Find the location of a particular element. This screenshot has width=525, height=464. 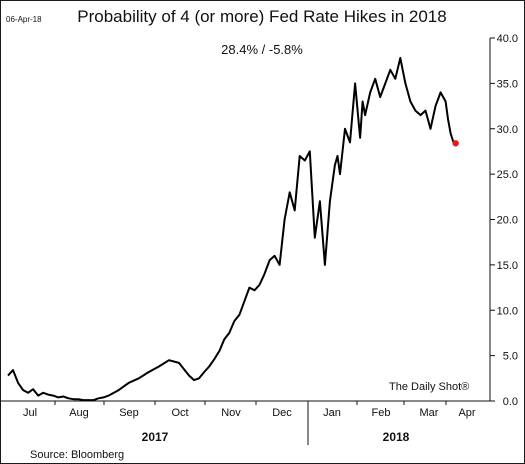

date-label: 06-Apr-18 is located at coordinates (24, 19).